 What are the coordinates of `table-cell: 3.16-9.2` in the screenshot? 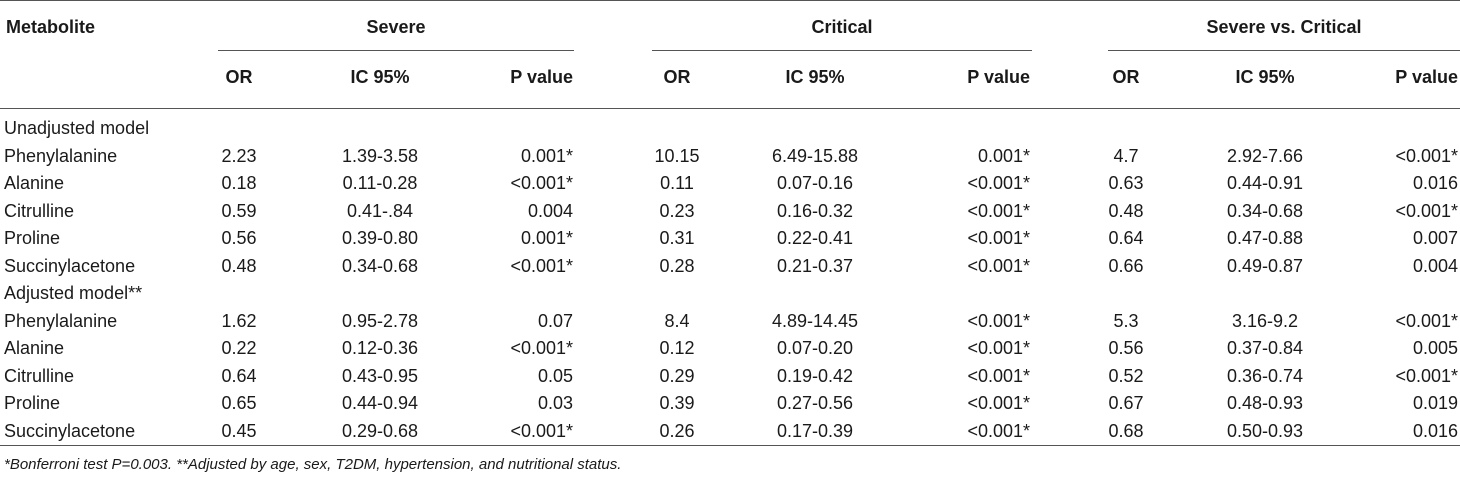 It's located at (1265, 320).